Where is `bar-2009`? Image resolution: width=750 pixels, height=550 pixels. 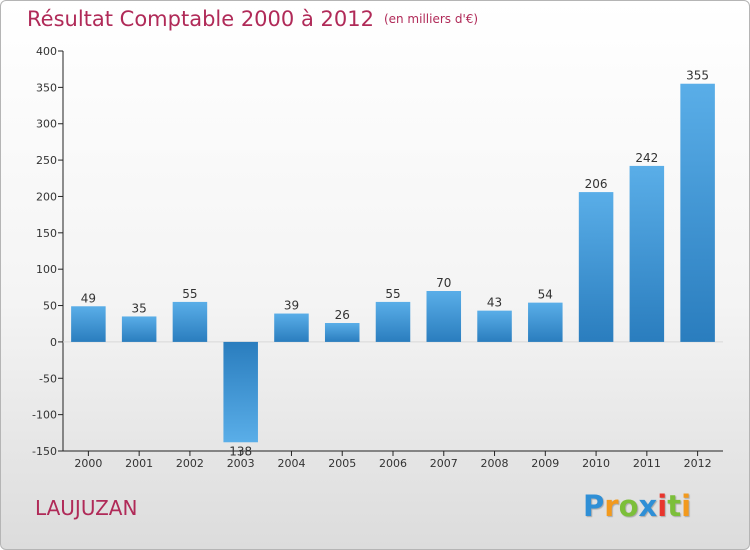 bar-2009 is located at coordinates (545, 322).